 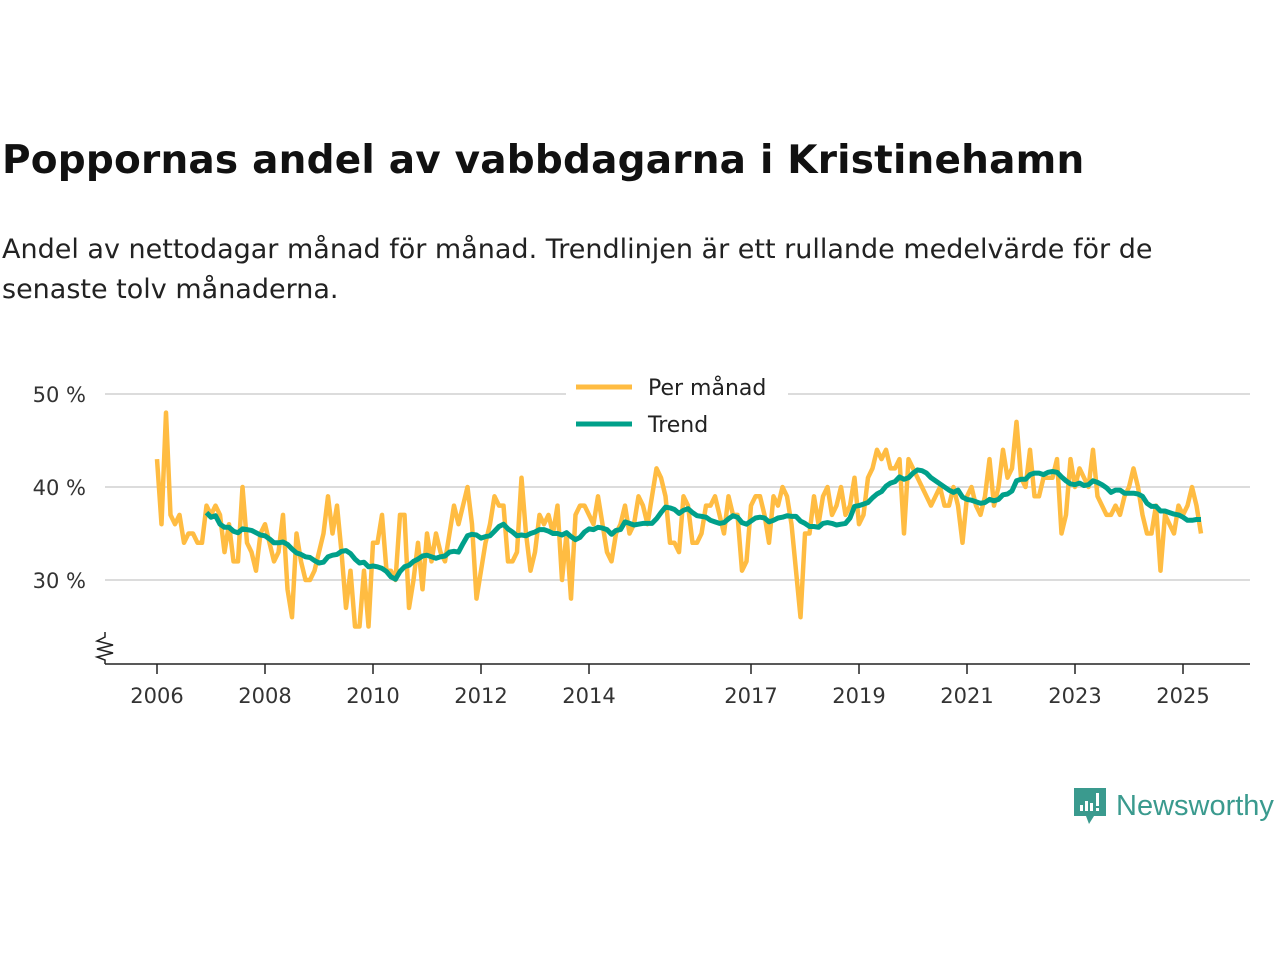 What do you see at coordinates (104, 648) in the screenshot?
I see `axis-break-icon` at bounding box center [104, 648].